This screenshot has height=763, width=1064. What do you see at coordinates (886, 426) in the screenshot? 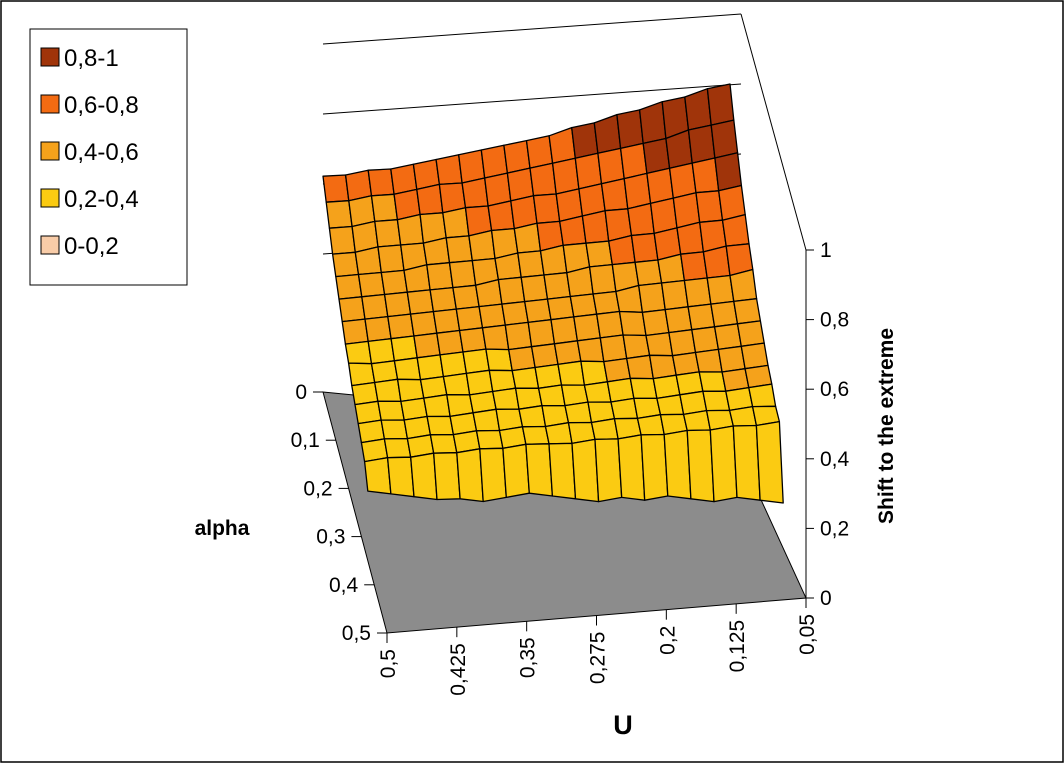
I see `z-axis-title: Shift to the extreme` at bounding box center [886, 426].